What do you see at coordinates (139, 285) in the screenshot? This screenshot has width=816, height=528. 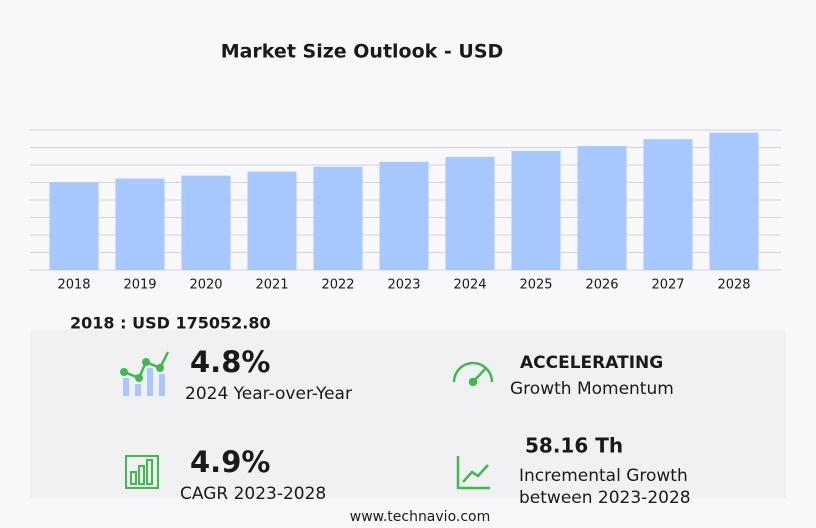 I see `x-tick-label: 2019` at bounding box center [139, 285].